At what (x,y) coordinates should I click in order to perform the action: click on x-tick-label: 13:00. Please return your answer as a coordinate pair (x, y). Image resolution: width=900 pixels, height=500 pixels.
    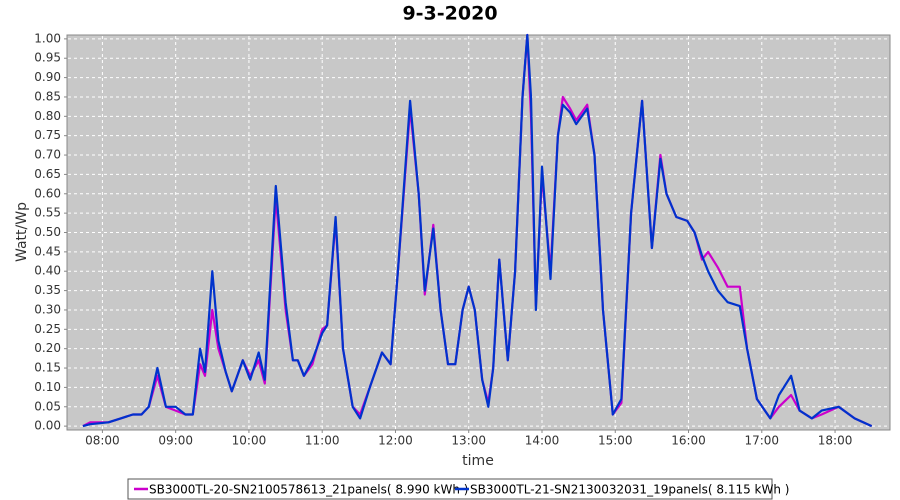
    Looking at the image, I should click on (468, 441).